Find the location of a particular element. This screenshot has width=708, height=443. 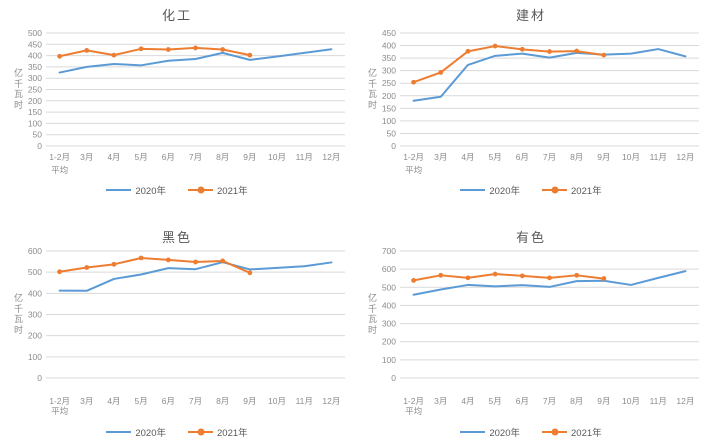

y-tick-label: 150 is located at coordinates (35, 112).